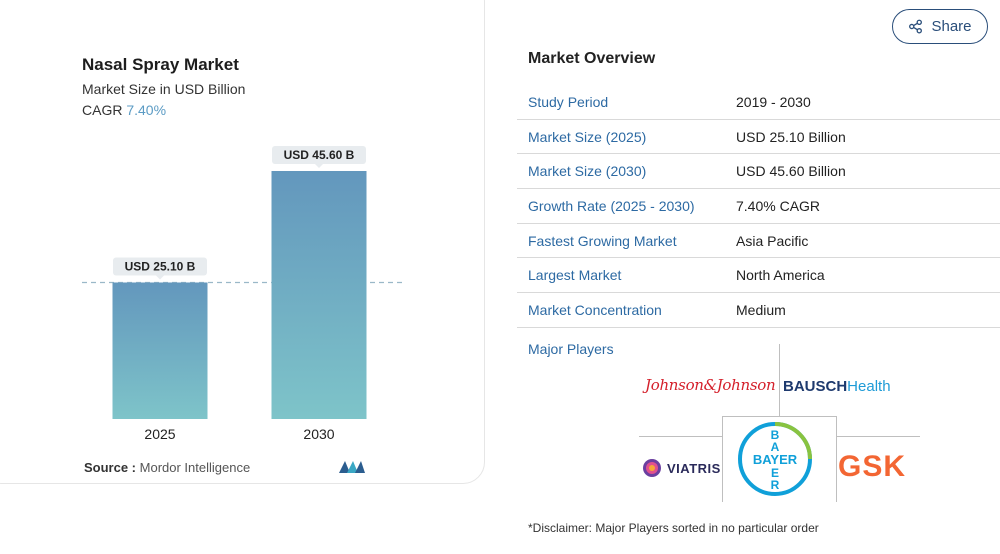  What do you see at coordinates (352, 467) in the screenshot?
I see `mordor-logo-icon` at bounding box center [352, 467].